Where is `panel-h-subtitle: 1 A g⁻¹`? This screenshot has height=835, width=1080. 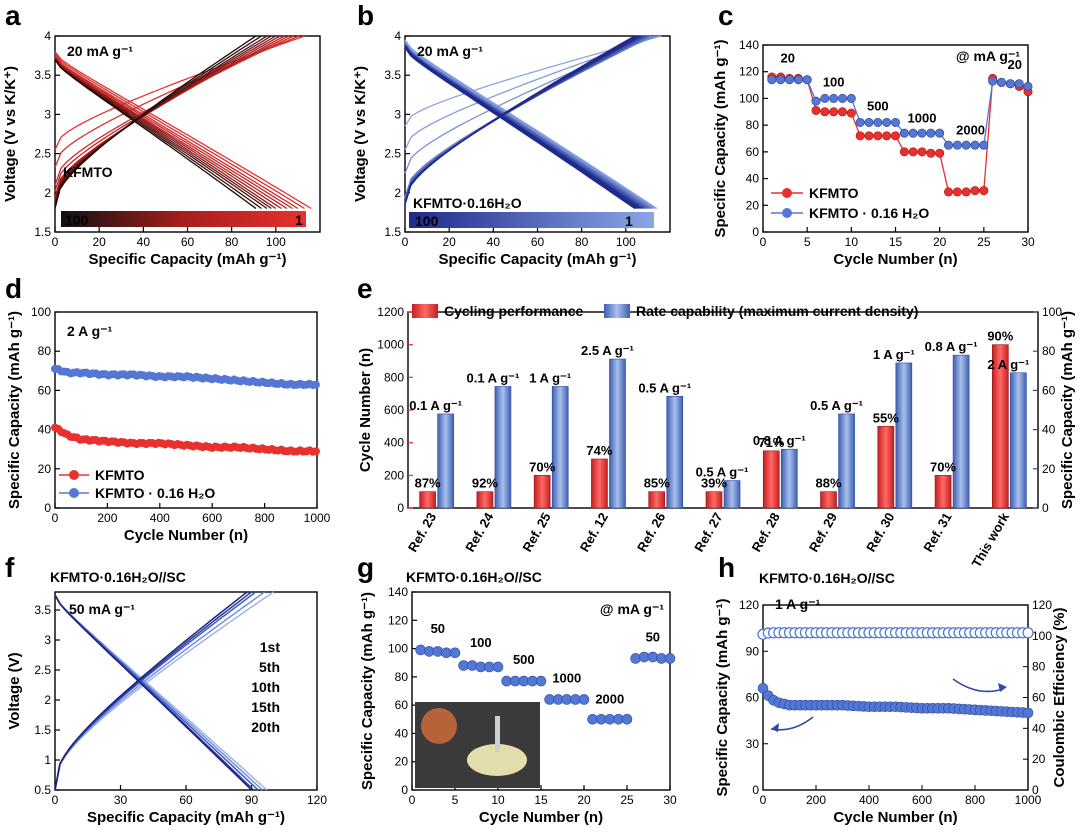 panel-h-subtitle: 1 A g⁻¹ is located at coordinates (798, 604).